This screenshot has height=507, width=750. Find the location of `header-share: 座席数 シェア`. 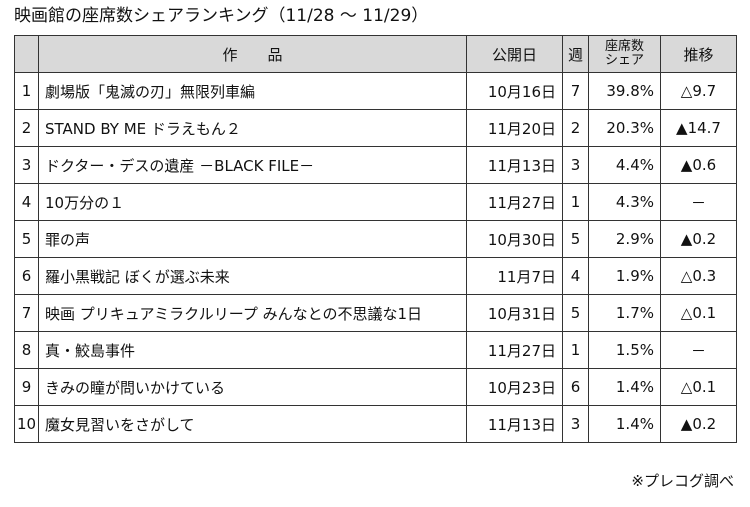

header-share: 座席数 シェア is located at coordinates (624, 54).